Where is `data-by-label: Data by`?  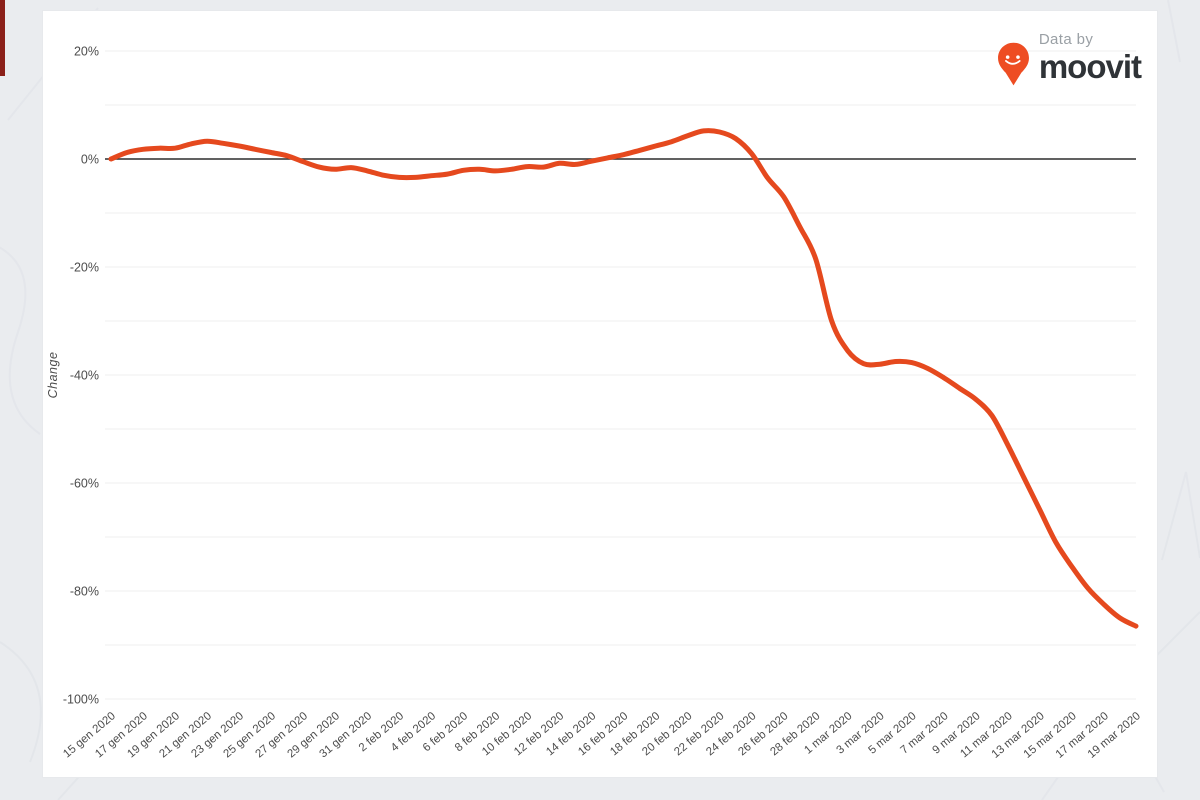
data-by-label: Data by is located at coordinates (1066, 39).